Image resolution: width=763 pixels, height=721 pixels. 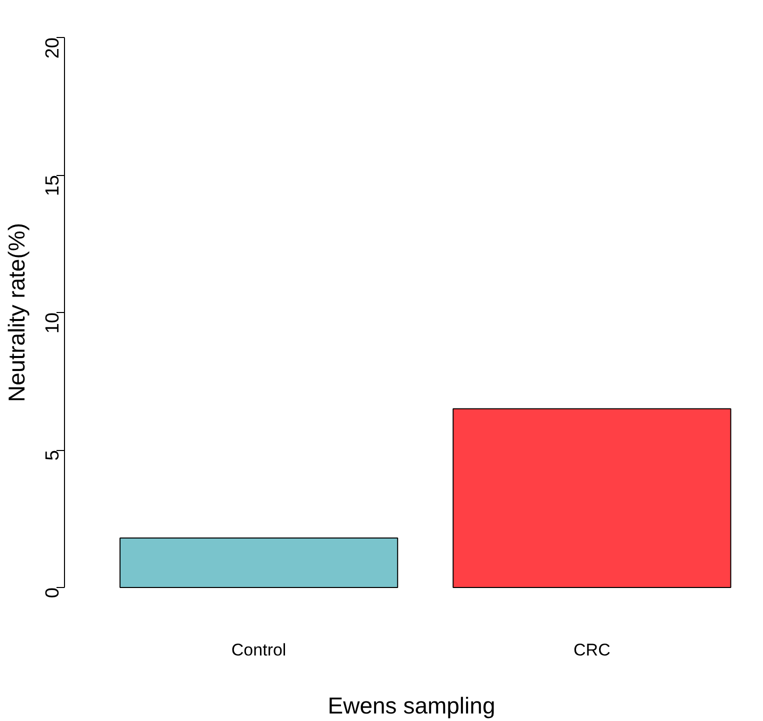 What do you see at coordinates (53, 185) in the screenshot?
I see `y-tick-label: 15` at bounding box center [53, 185].